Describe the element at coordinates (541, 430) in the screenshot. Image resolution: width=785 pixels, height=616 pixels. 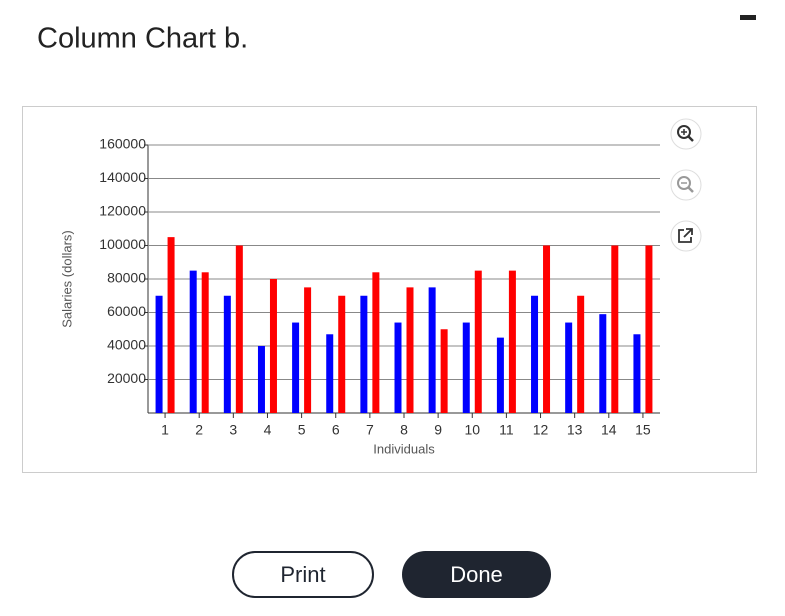
I see `x-tick-label: 12` at that location.